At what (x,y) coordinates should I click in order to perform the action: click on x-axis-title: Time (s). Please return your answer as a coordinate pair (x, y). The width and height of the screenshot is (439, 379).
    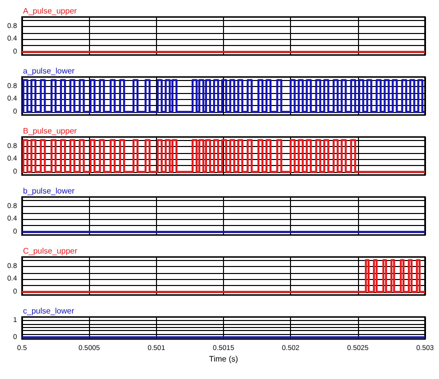
    Looking at the image, I should click on (223, 359).